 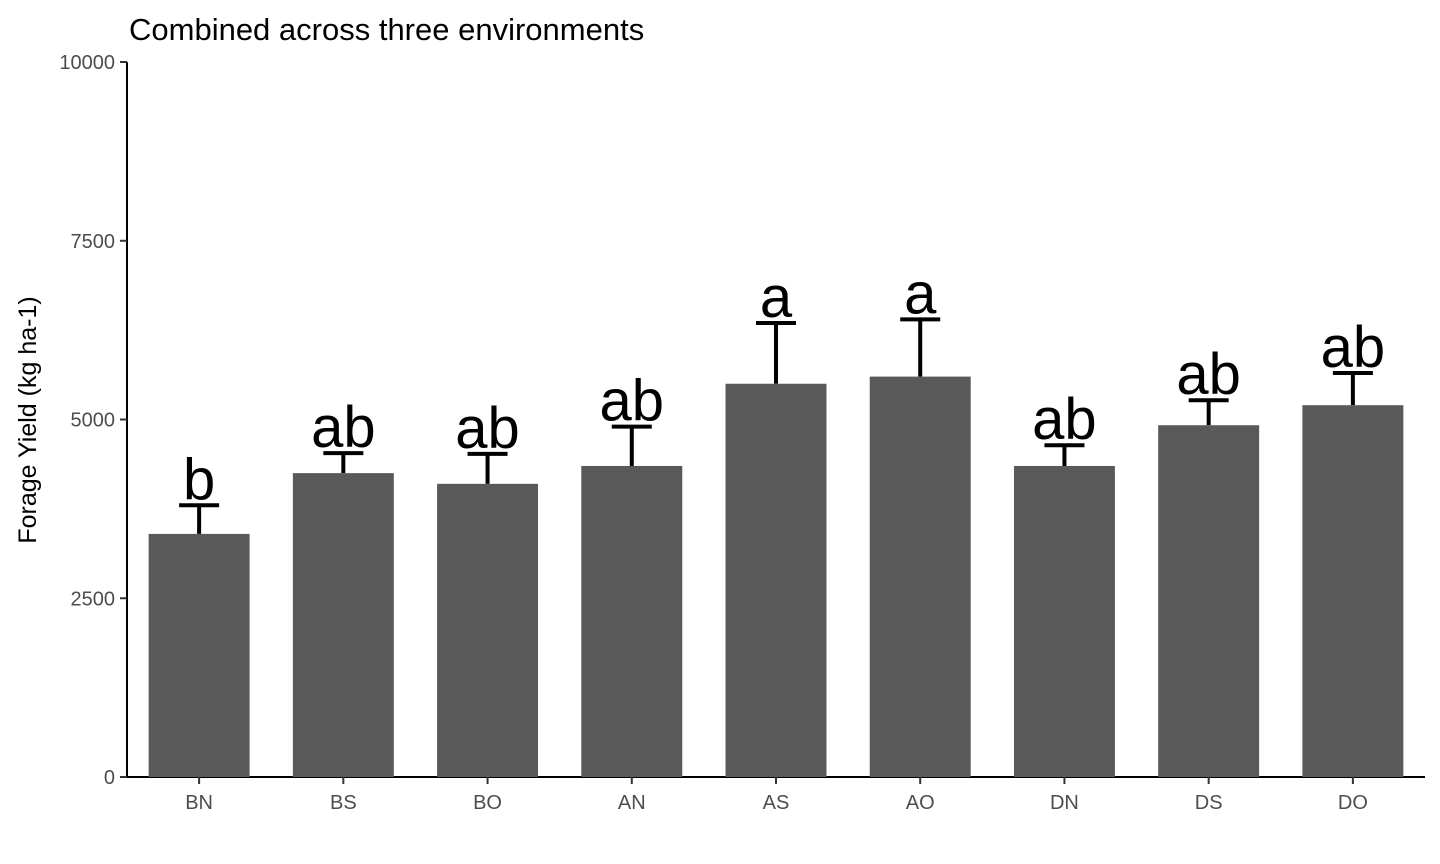 I want to click on chart-title: Combined across three environments, so click(x=386, y=29).